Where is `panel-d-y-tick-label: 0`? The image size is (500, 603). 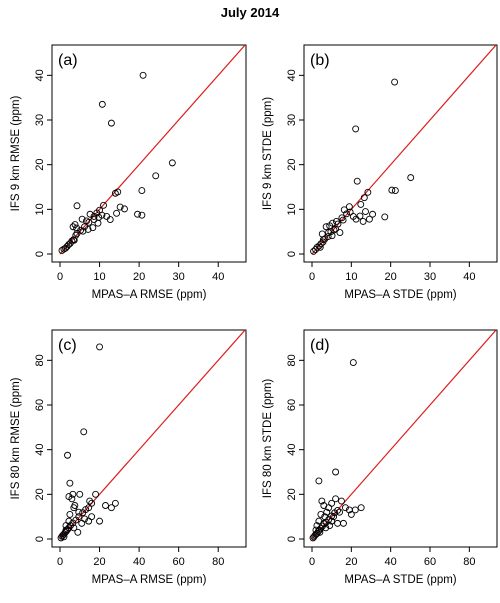 panel-d-y-tick-label: 0 is located at coordinates (292, 539).